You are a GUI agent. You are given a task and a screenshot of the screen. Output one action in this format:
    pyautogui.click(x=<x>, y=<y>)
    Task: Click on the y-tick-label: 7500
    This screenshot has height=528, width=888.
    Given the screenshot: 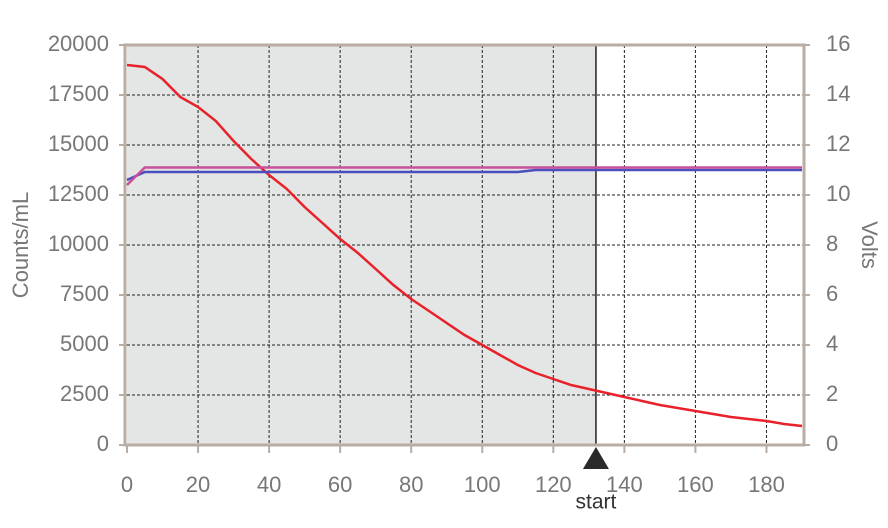 What is the action you would take?
    pyautogui.click(x=84, y=293)
    